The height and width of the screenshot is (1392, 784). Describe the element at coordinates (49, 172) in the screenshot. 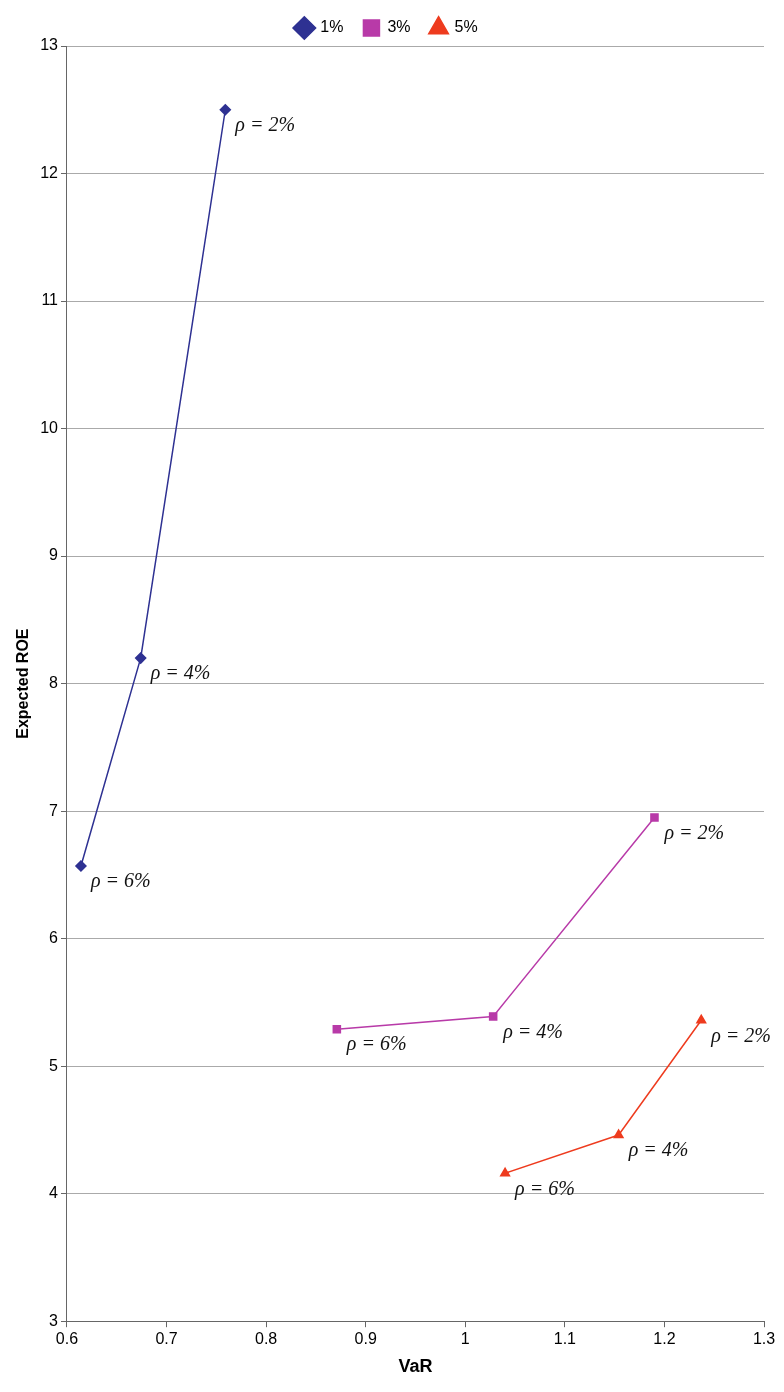

I see `y-tick-label: 12` at that location.